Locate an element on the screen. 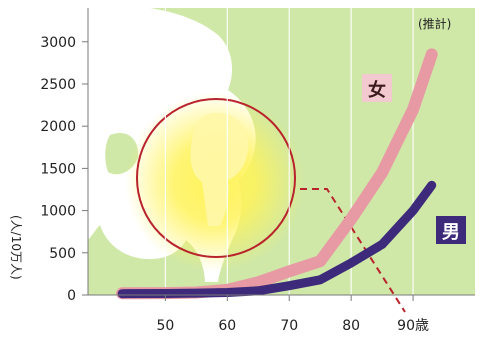  series-badge-female-bg is located at coordinates (377, 88).